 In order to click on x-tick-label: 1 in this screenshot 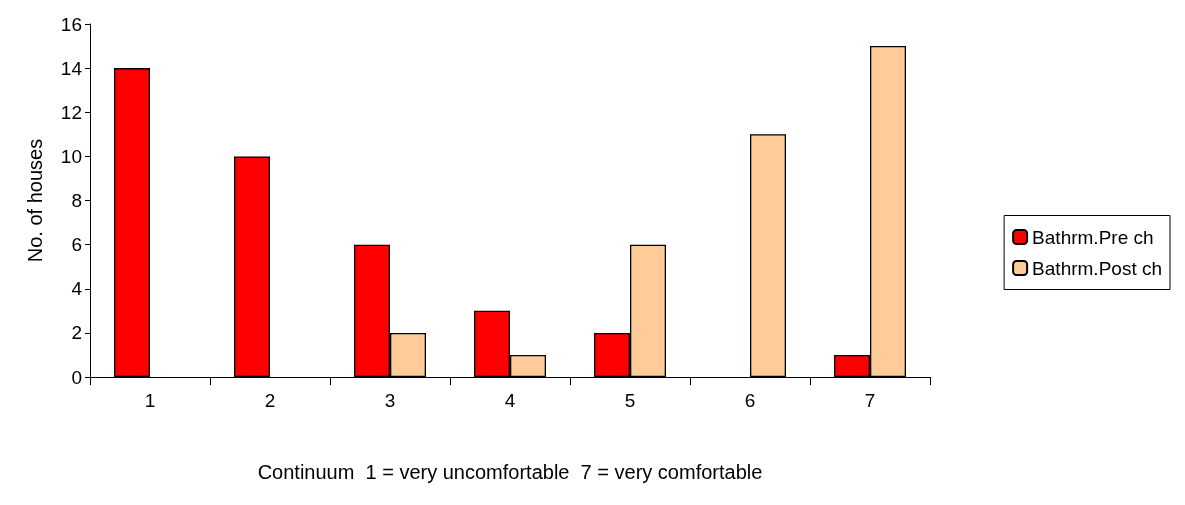, I will do `click(150, 400)`.